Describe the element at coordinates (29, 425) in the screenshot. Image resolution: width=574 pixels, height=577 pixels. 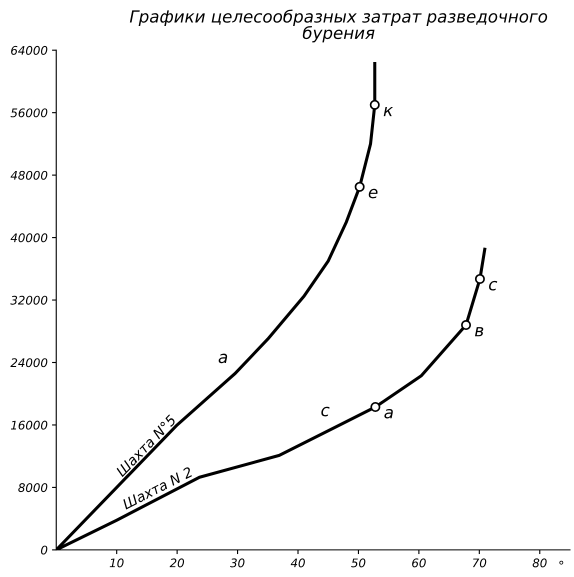
I see `y-tick-label: 16000` at that location.